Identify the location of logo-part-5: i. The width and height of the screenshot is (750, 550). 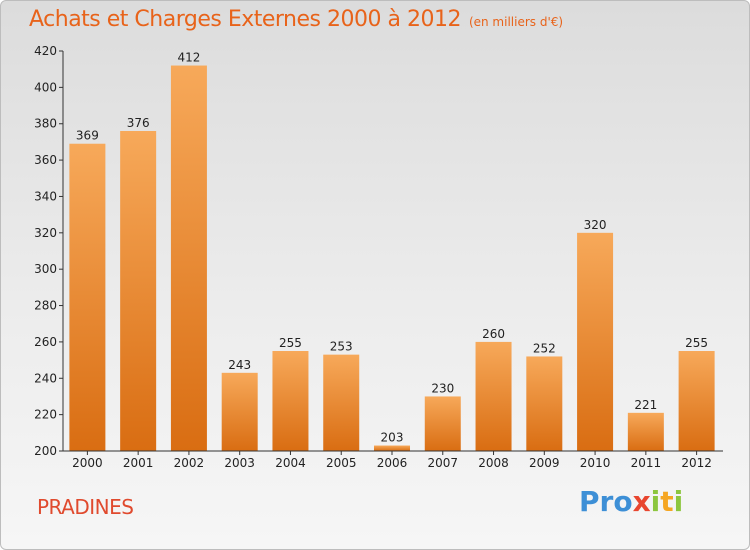
(678, 501).